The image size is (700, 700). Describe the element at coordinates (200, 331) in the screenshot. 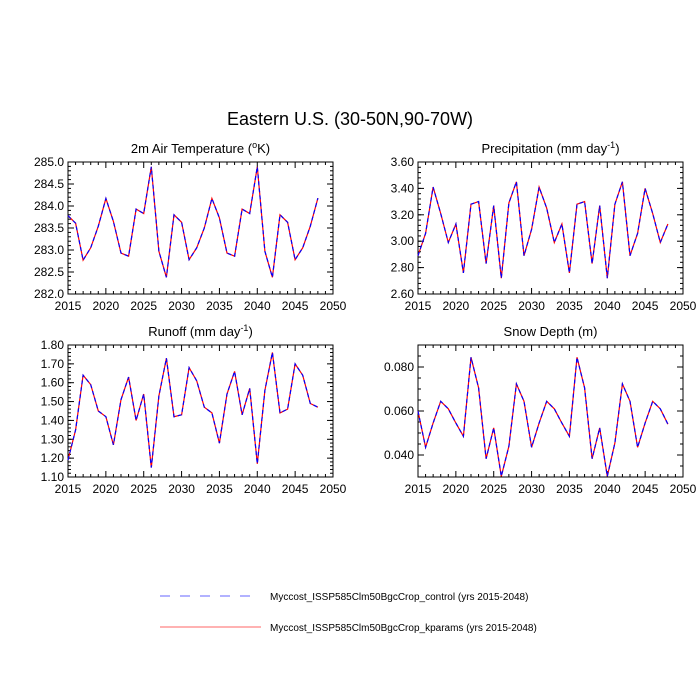

I see `panel-title: Runoff (mm day-1)` at that location.